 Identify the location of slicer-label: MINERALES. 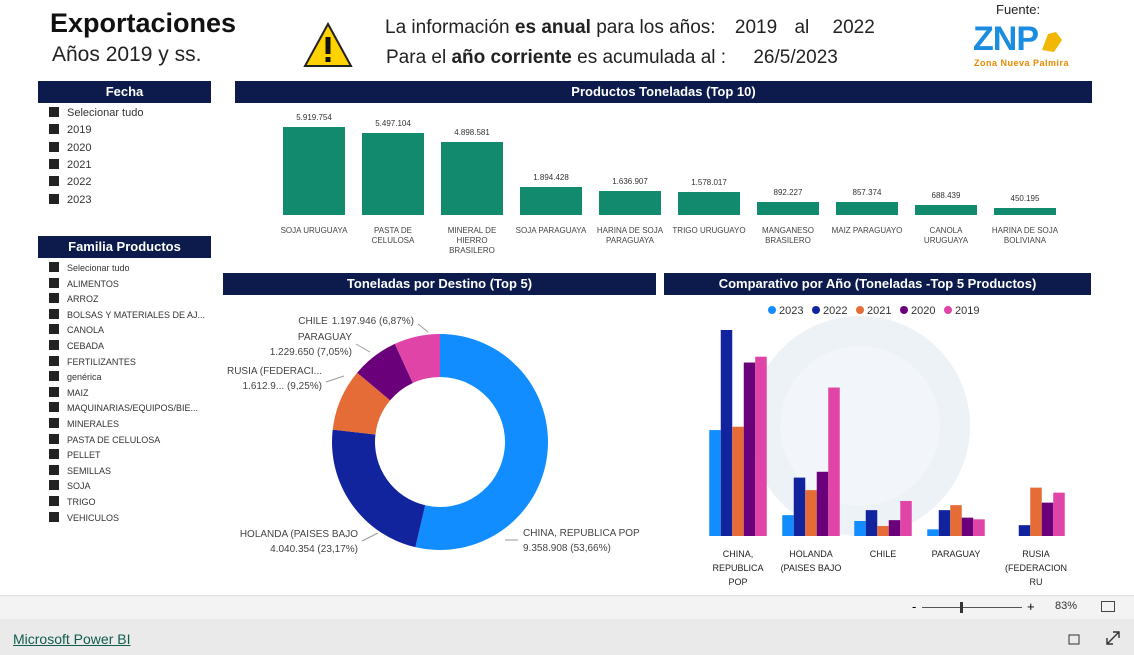
(93, 424).